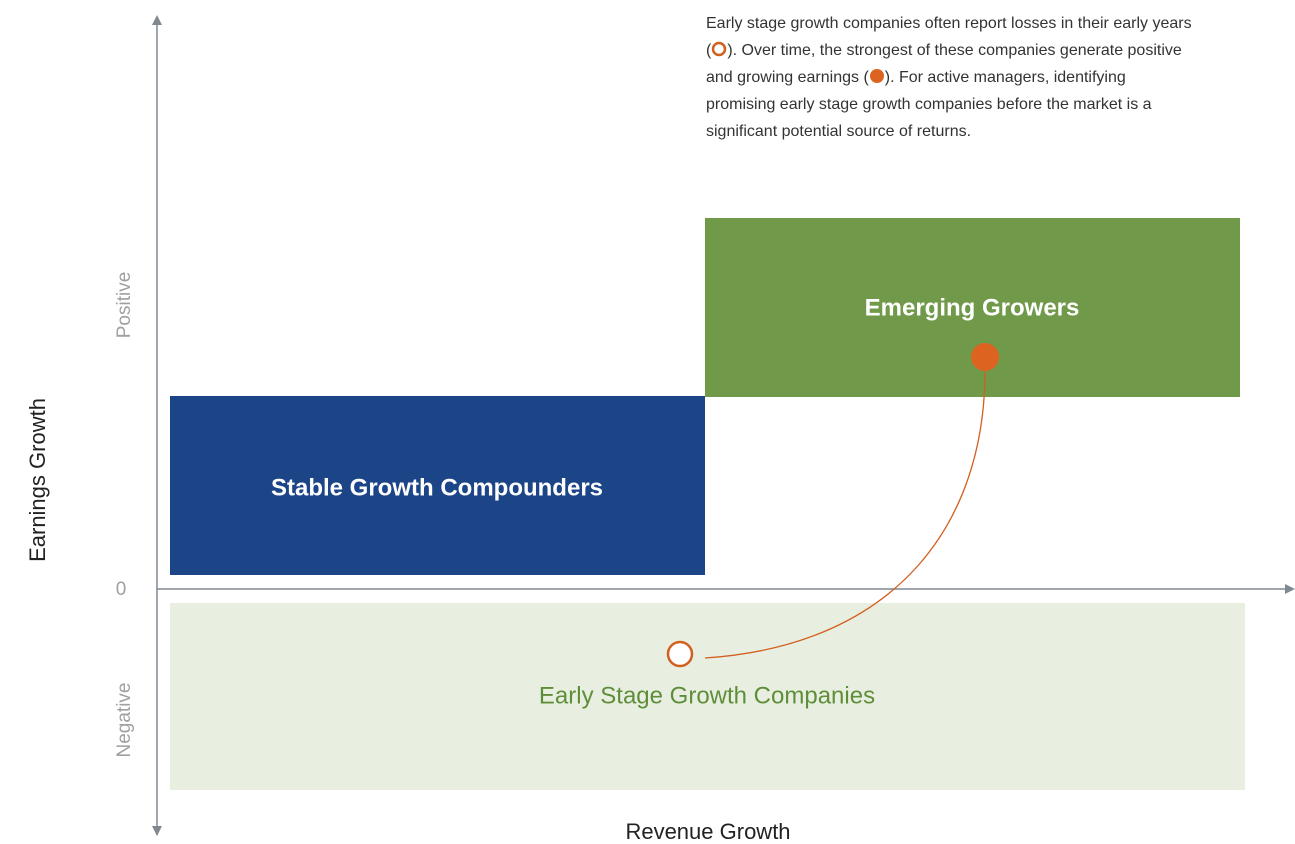 Image resolution: width=1295 pixels, height=844 pixels. I want to click on y-negative-label: Negative, so click(124, 720).